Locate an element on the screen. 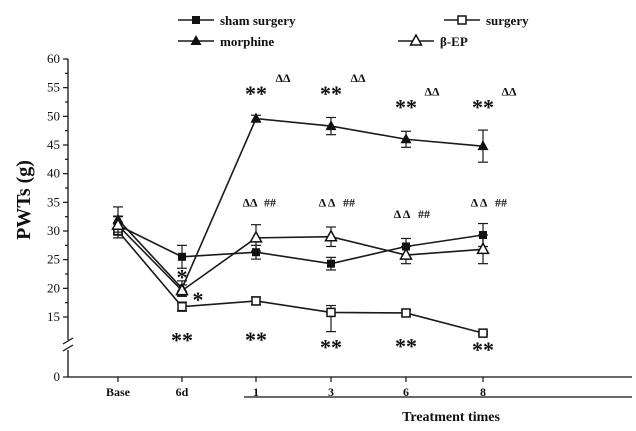 This screenshot has height=431, width=636. y-tick-label: 55 is located at coordinates (53, 87).